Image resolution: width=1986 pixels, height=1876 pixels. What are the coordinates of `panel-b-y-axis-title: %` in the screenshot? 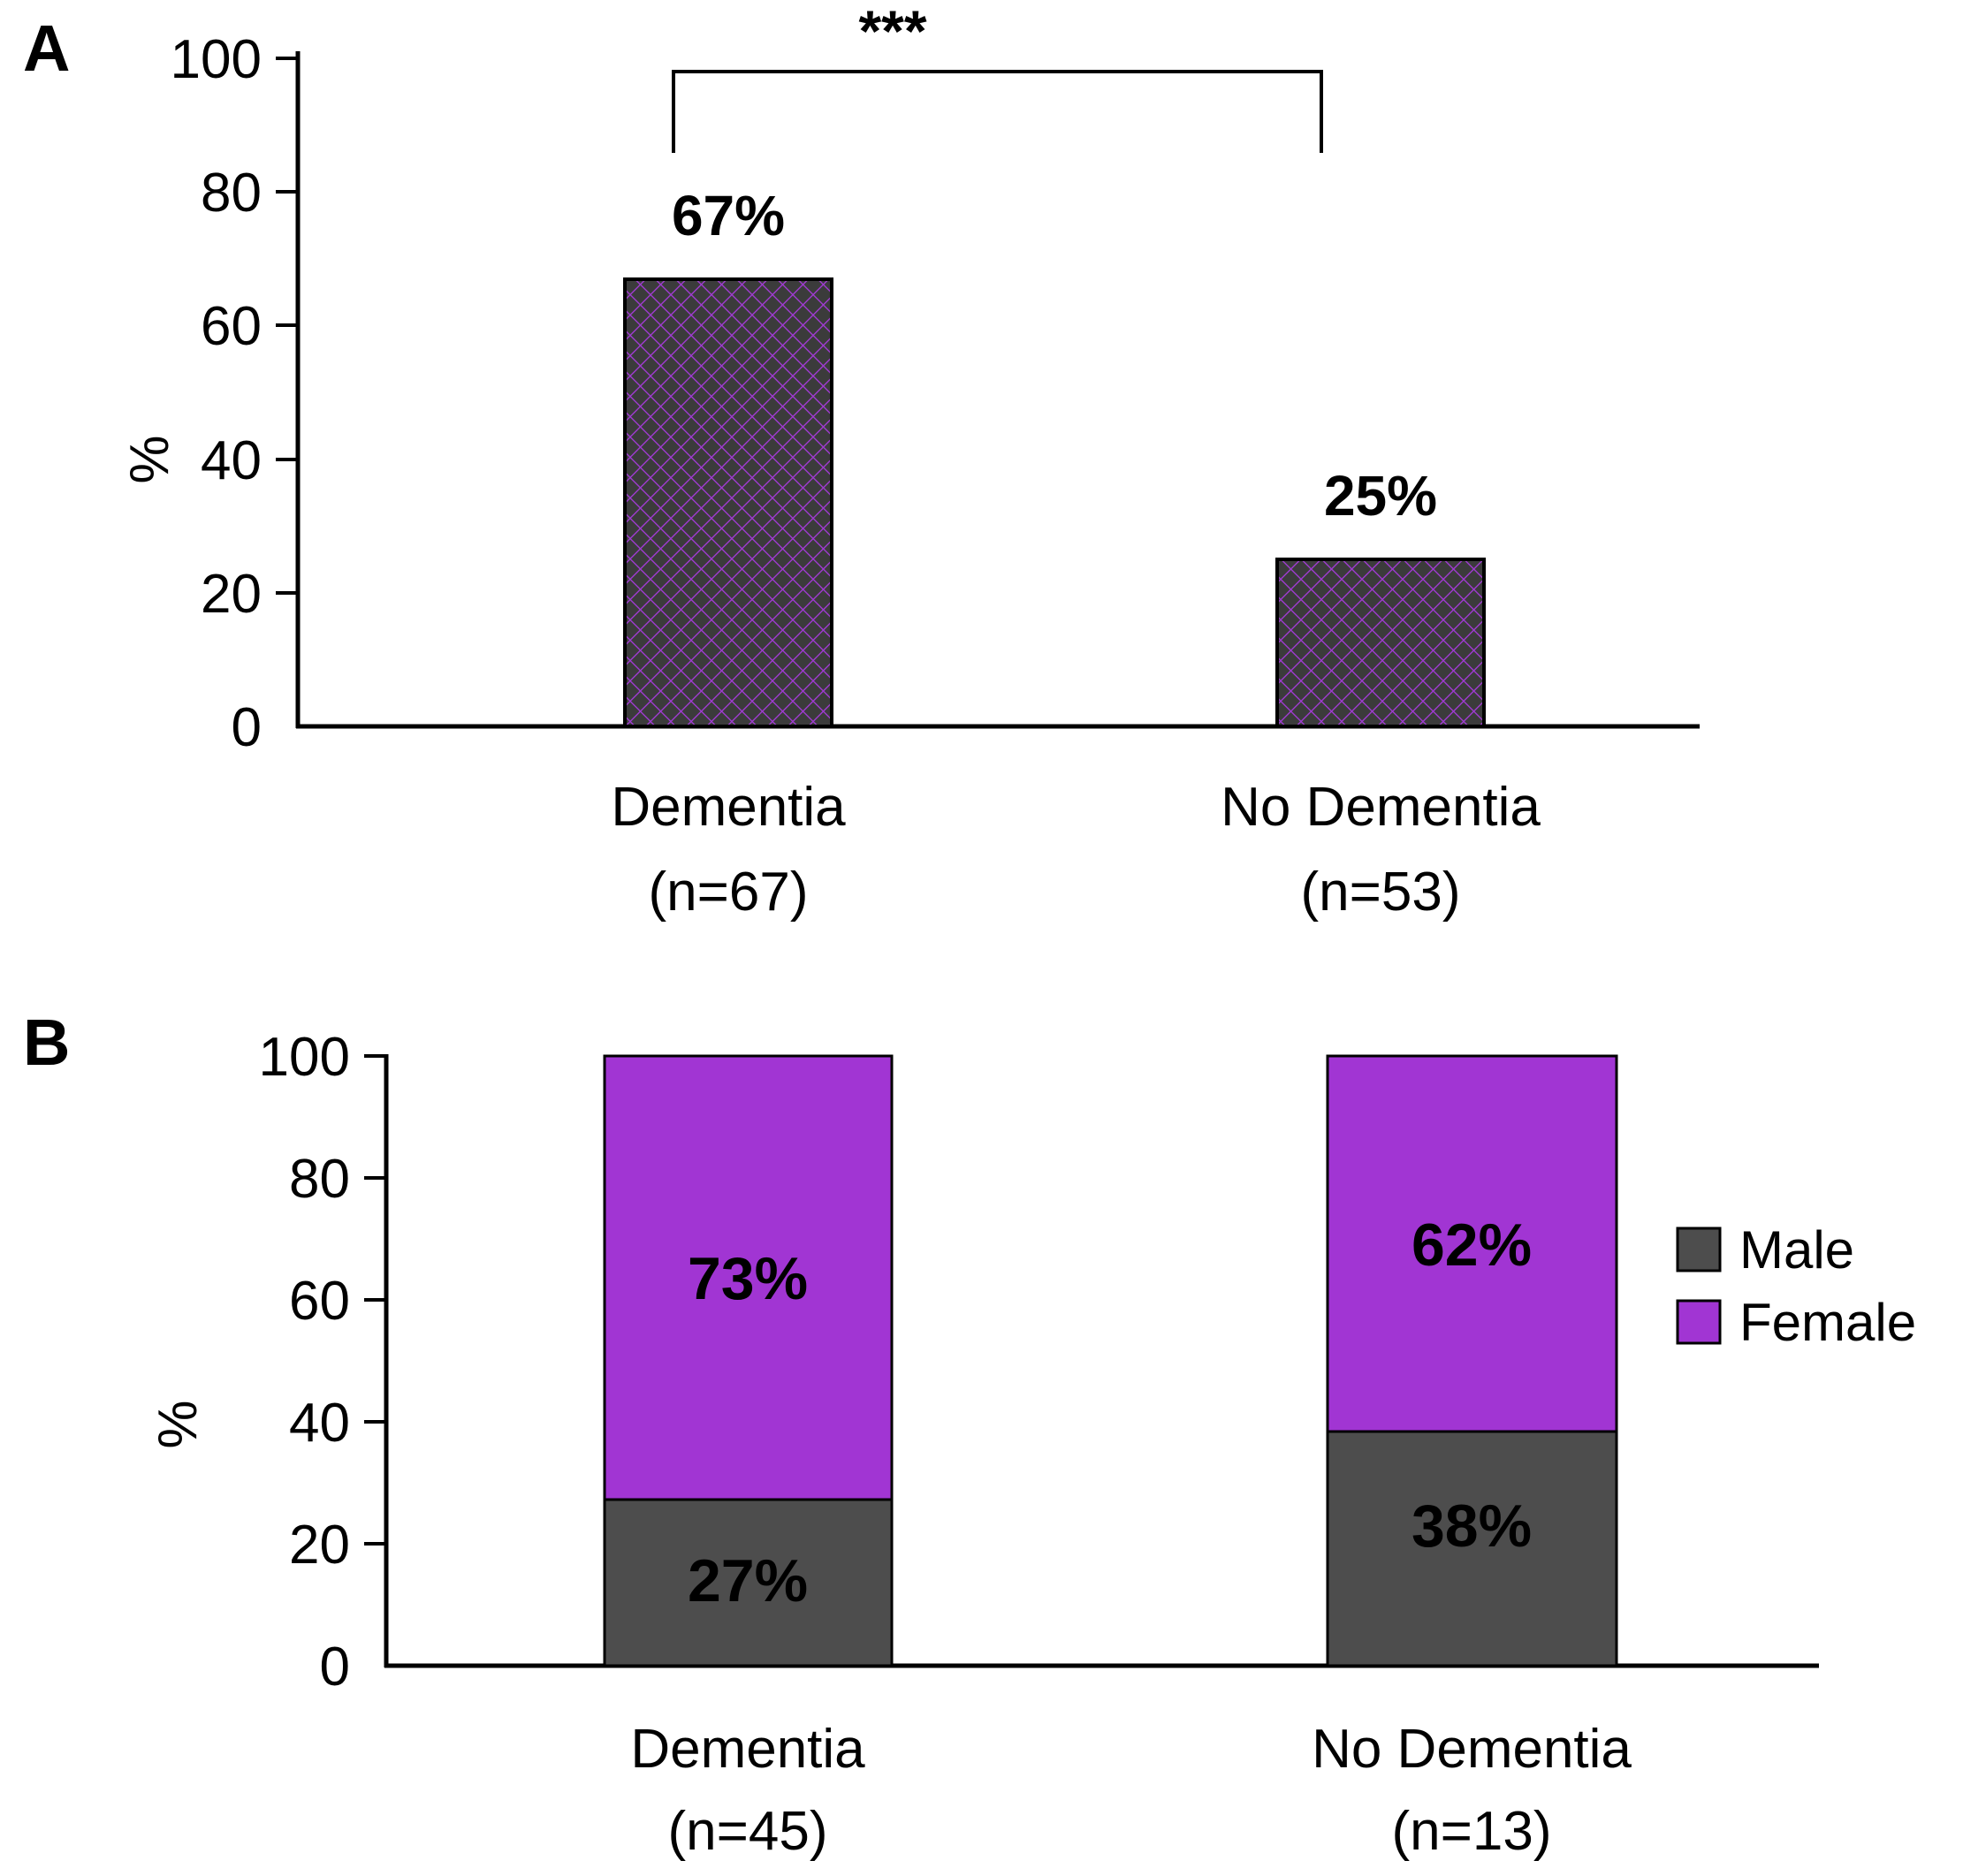 It's located at (179, 1424).